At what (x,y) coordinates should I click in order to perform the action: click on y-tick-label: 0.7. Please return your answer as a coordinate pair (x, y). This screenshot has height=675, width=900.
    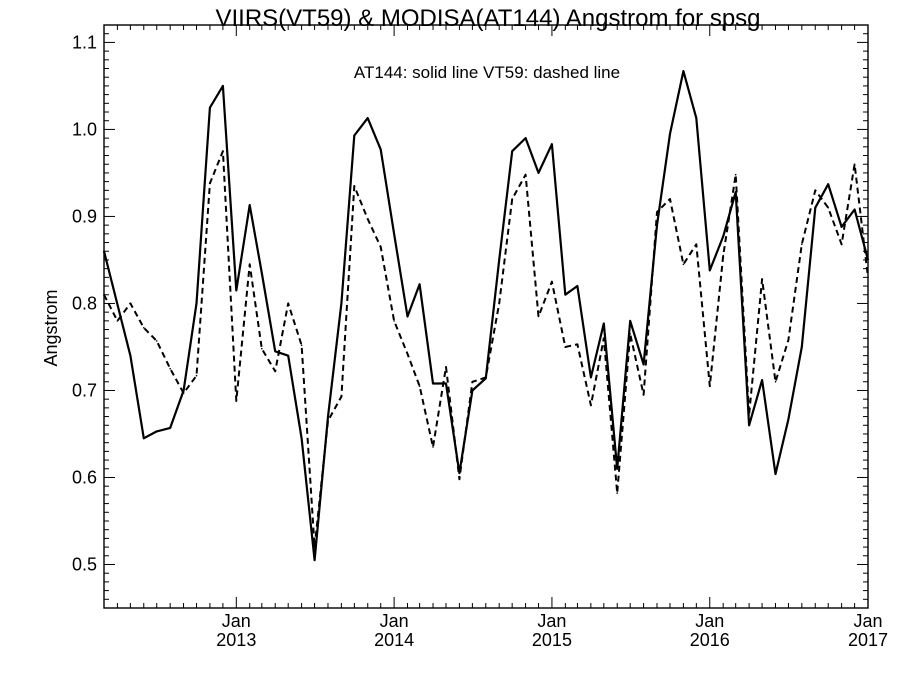
    Looking at the image, I should click on (84, 390).